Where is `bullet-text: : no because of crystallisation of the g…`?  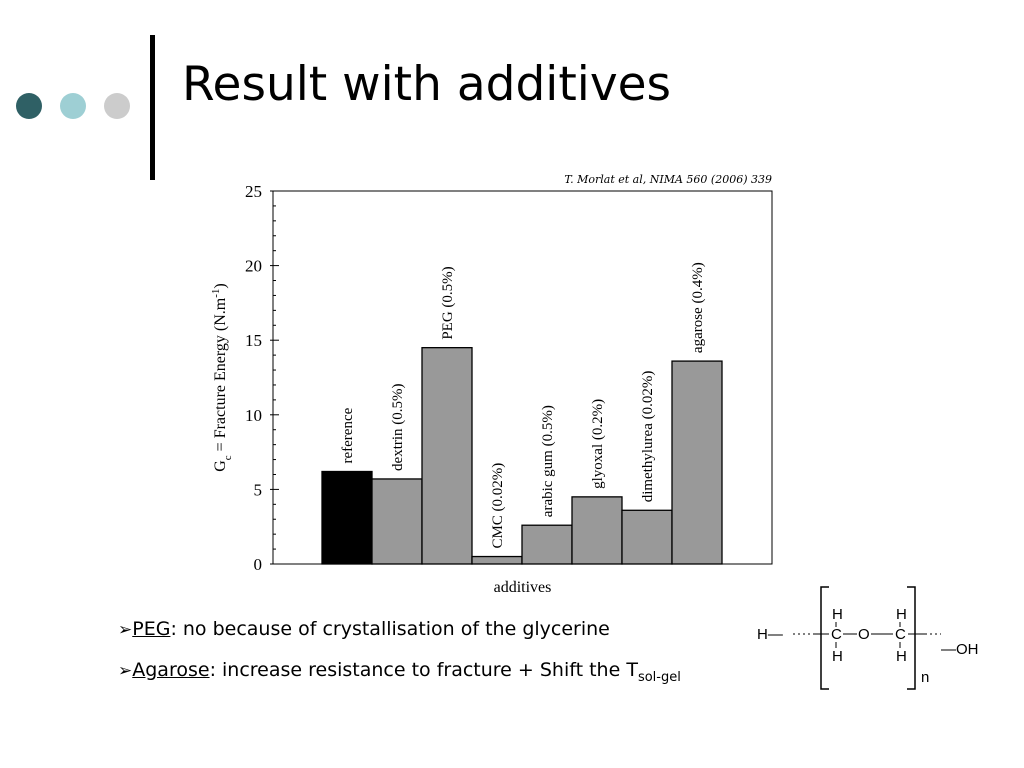 bullet-text: : no because of crystallisation of the g… is located at coordinates (390, 629).